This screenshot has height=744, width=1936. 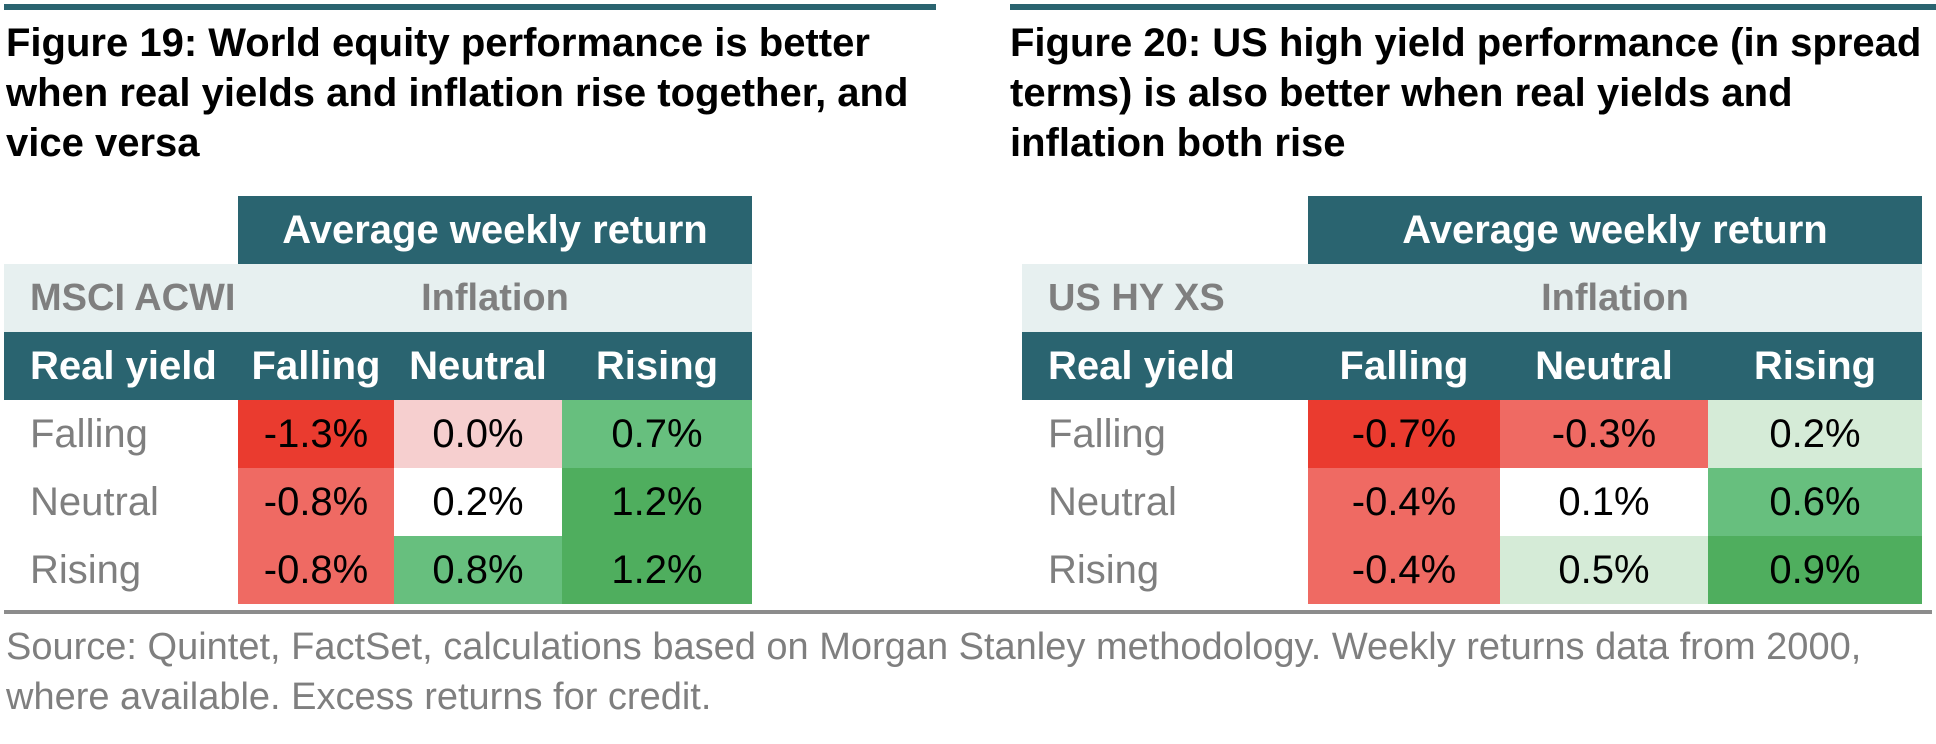 What do you see at coordinates (1815, 502) in the screenshot?
I see `heatmap-cell: 0.6%` at bounding box center [1815, 502].